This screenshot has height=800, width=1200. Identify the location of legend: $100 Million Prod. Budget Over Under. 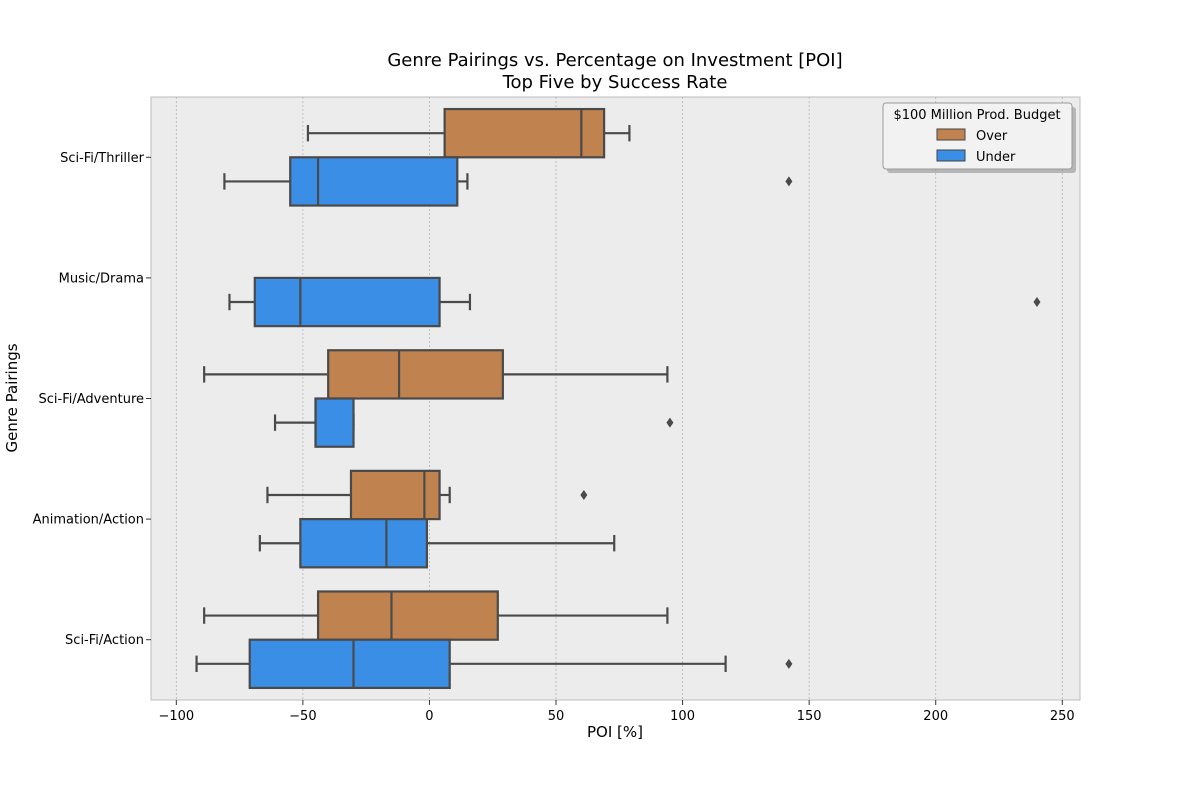
(979, 137).